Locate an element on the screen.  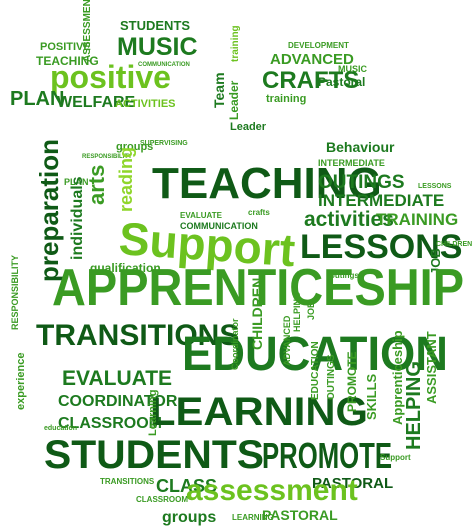
word-learning: LEARNING is located at coordinates (259, 412).